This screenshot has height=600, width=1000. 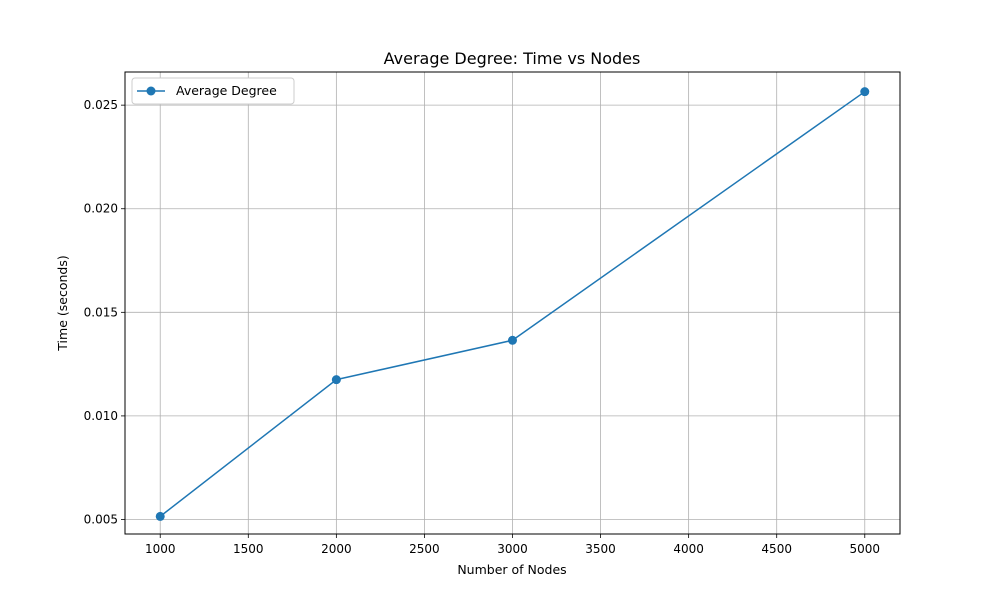 What do you see at coordinates (511, 569) in the screenshot?
I see `x-axis-label: Number of Nodes` at bounding box center [511, 569].